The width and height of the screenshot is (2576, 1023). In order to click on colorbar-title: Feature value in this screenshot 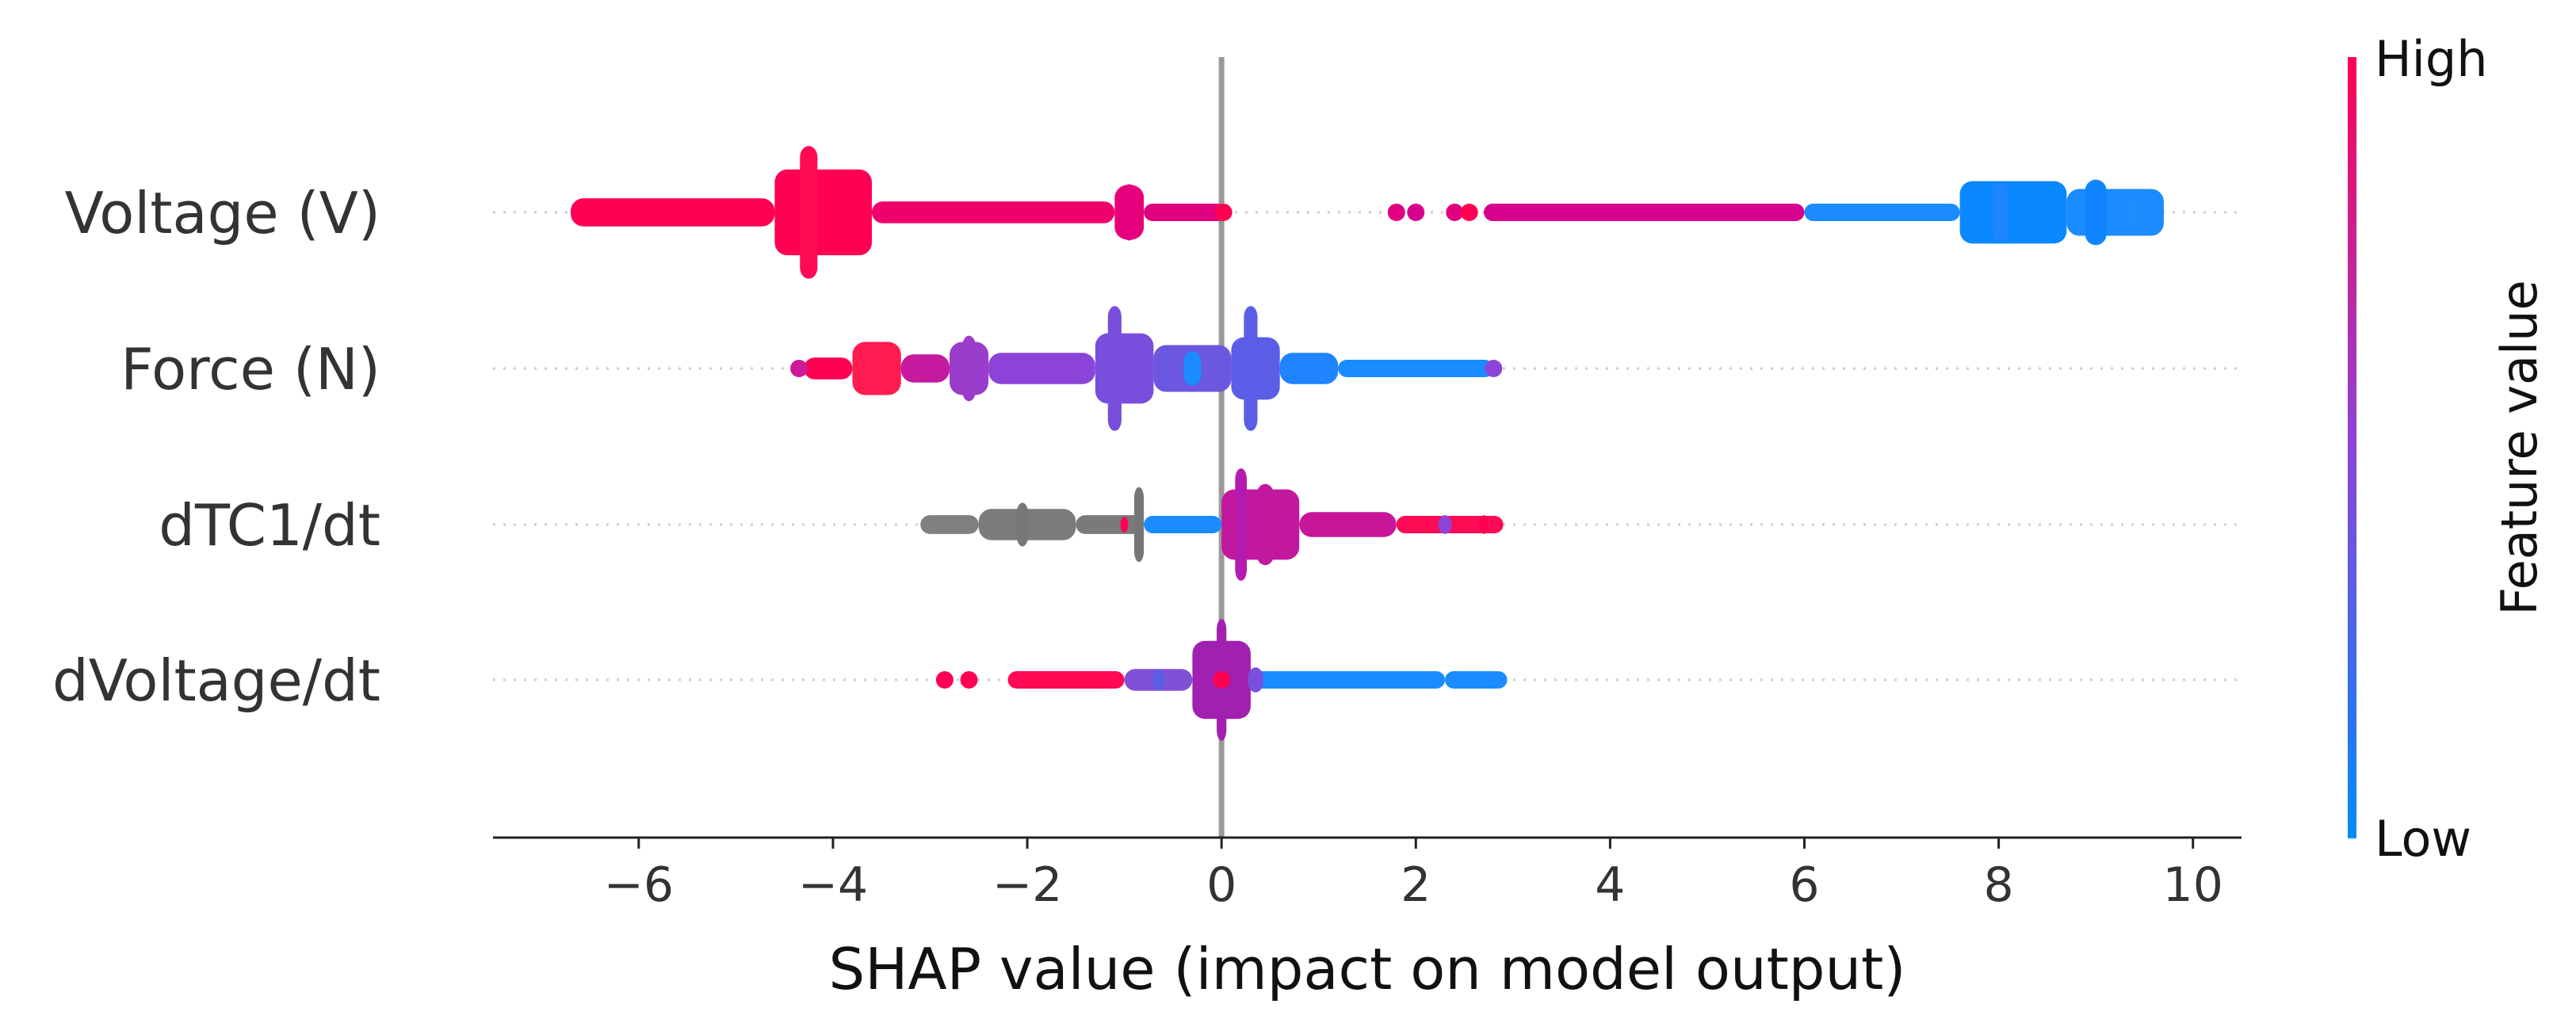, I will do `click(2519, 447)`.